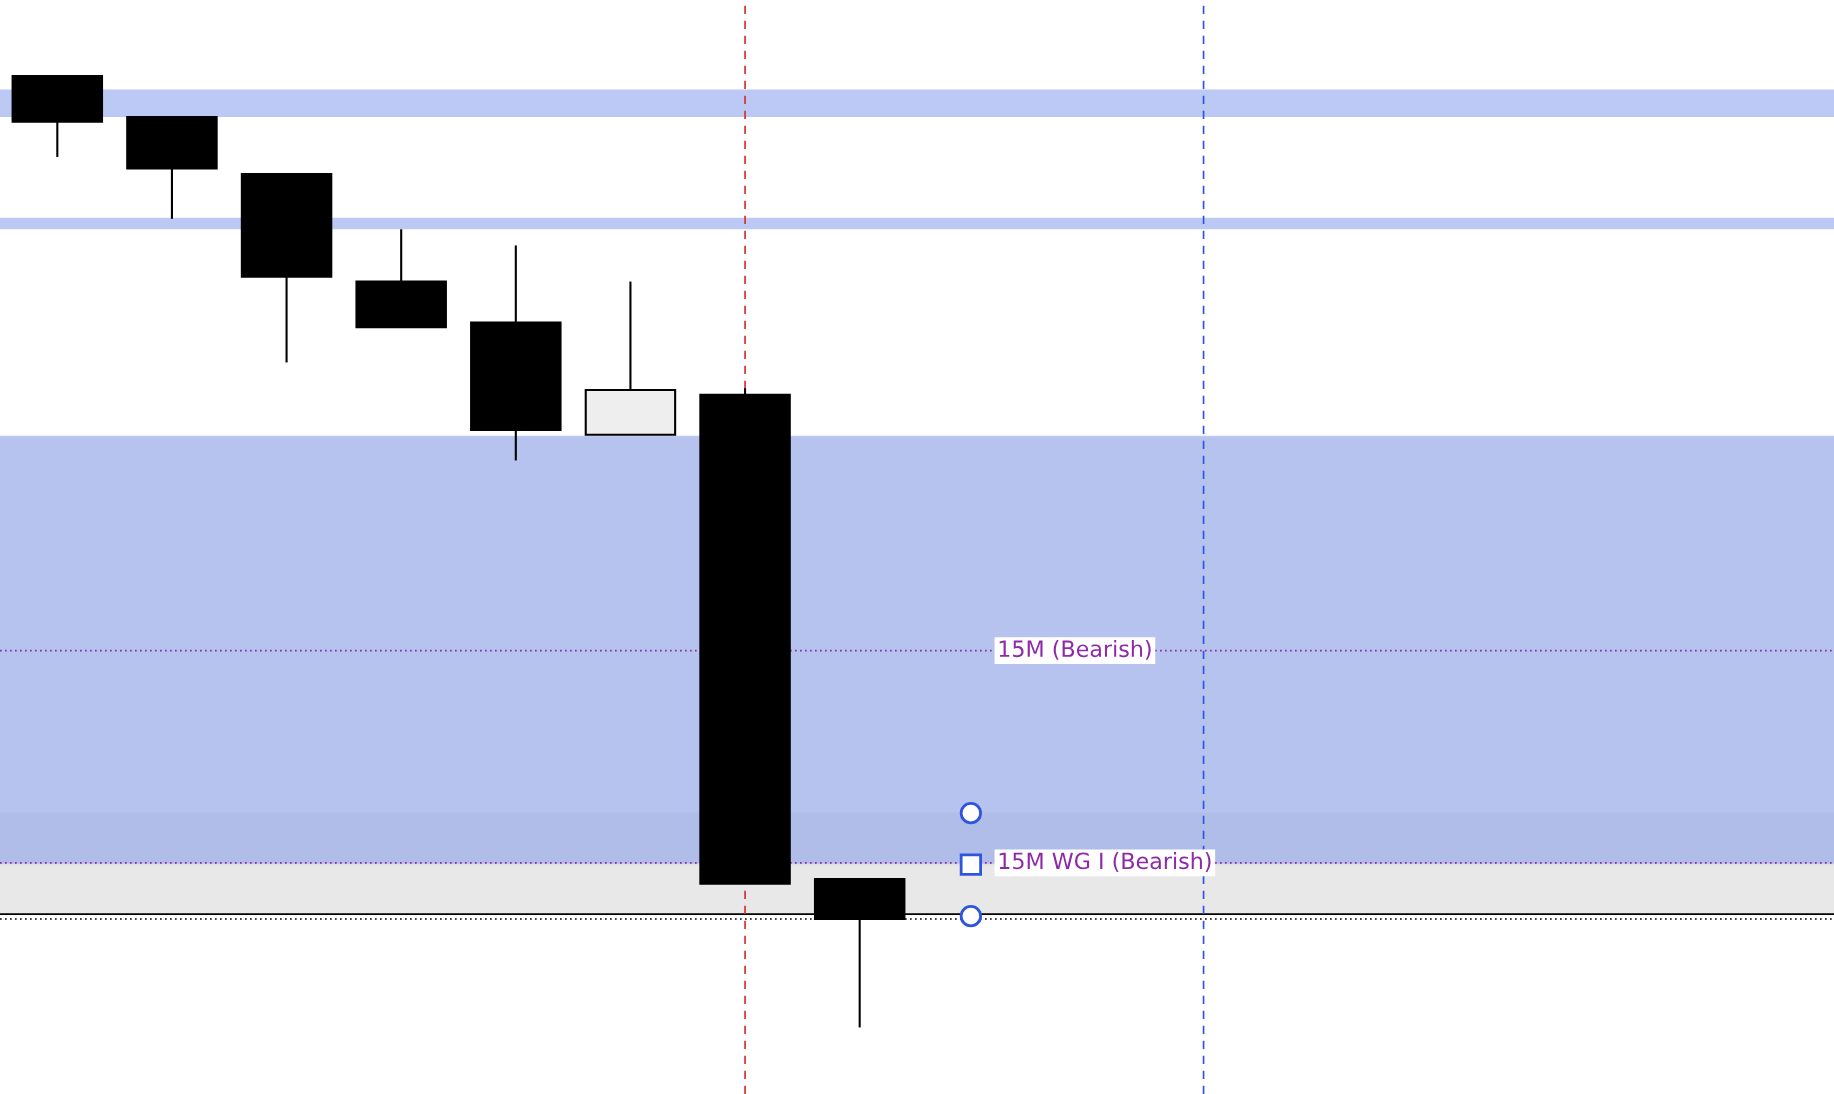  What do you see at coordinates (1105, 862) in the screenshot?
I see `ref-line-label: 15M WG I (Bearish)` at bounding box center [1105, 862].